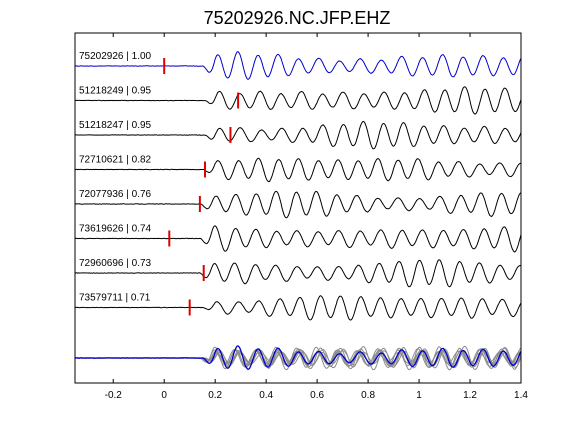  Describe the element at coordinates (419, 395) in the screenshot. I see `x-tick-label: 1` at that location.